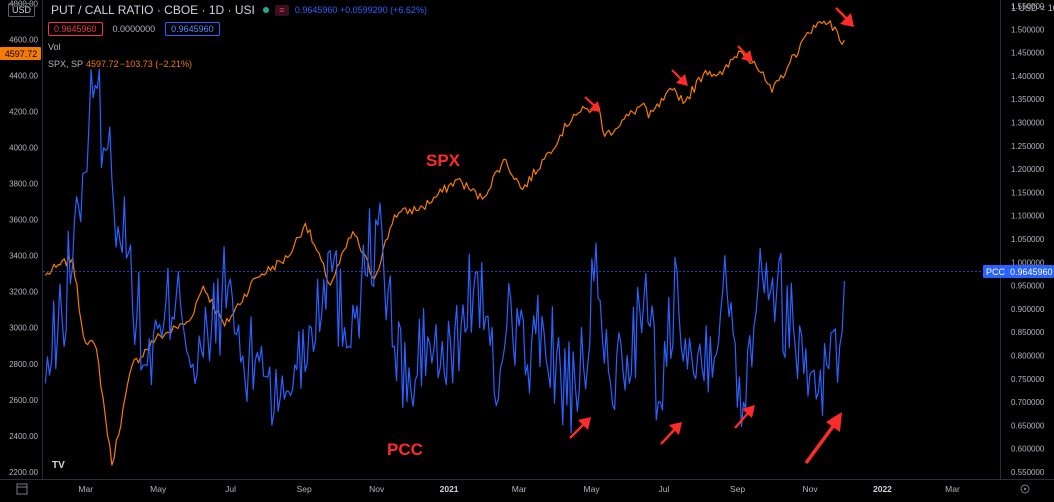 The height and width of the screenshot is (502, 1054). I want to click on right-axis-corner-label: 1 USD = 10, so click(1032, 8).